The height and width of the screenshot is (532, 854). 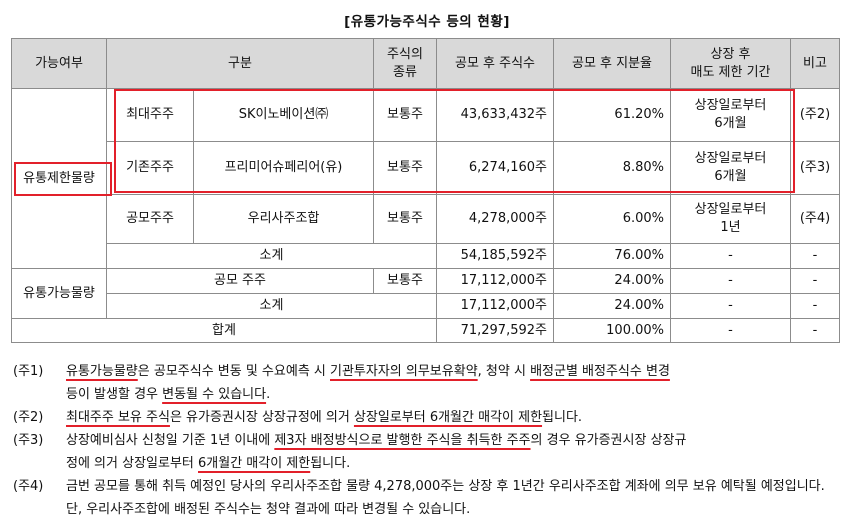 I want to click on row-holder: 공모 주주, so click(x=240, y=281).